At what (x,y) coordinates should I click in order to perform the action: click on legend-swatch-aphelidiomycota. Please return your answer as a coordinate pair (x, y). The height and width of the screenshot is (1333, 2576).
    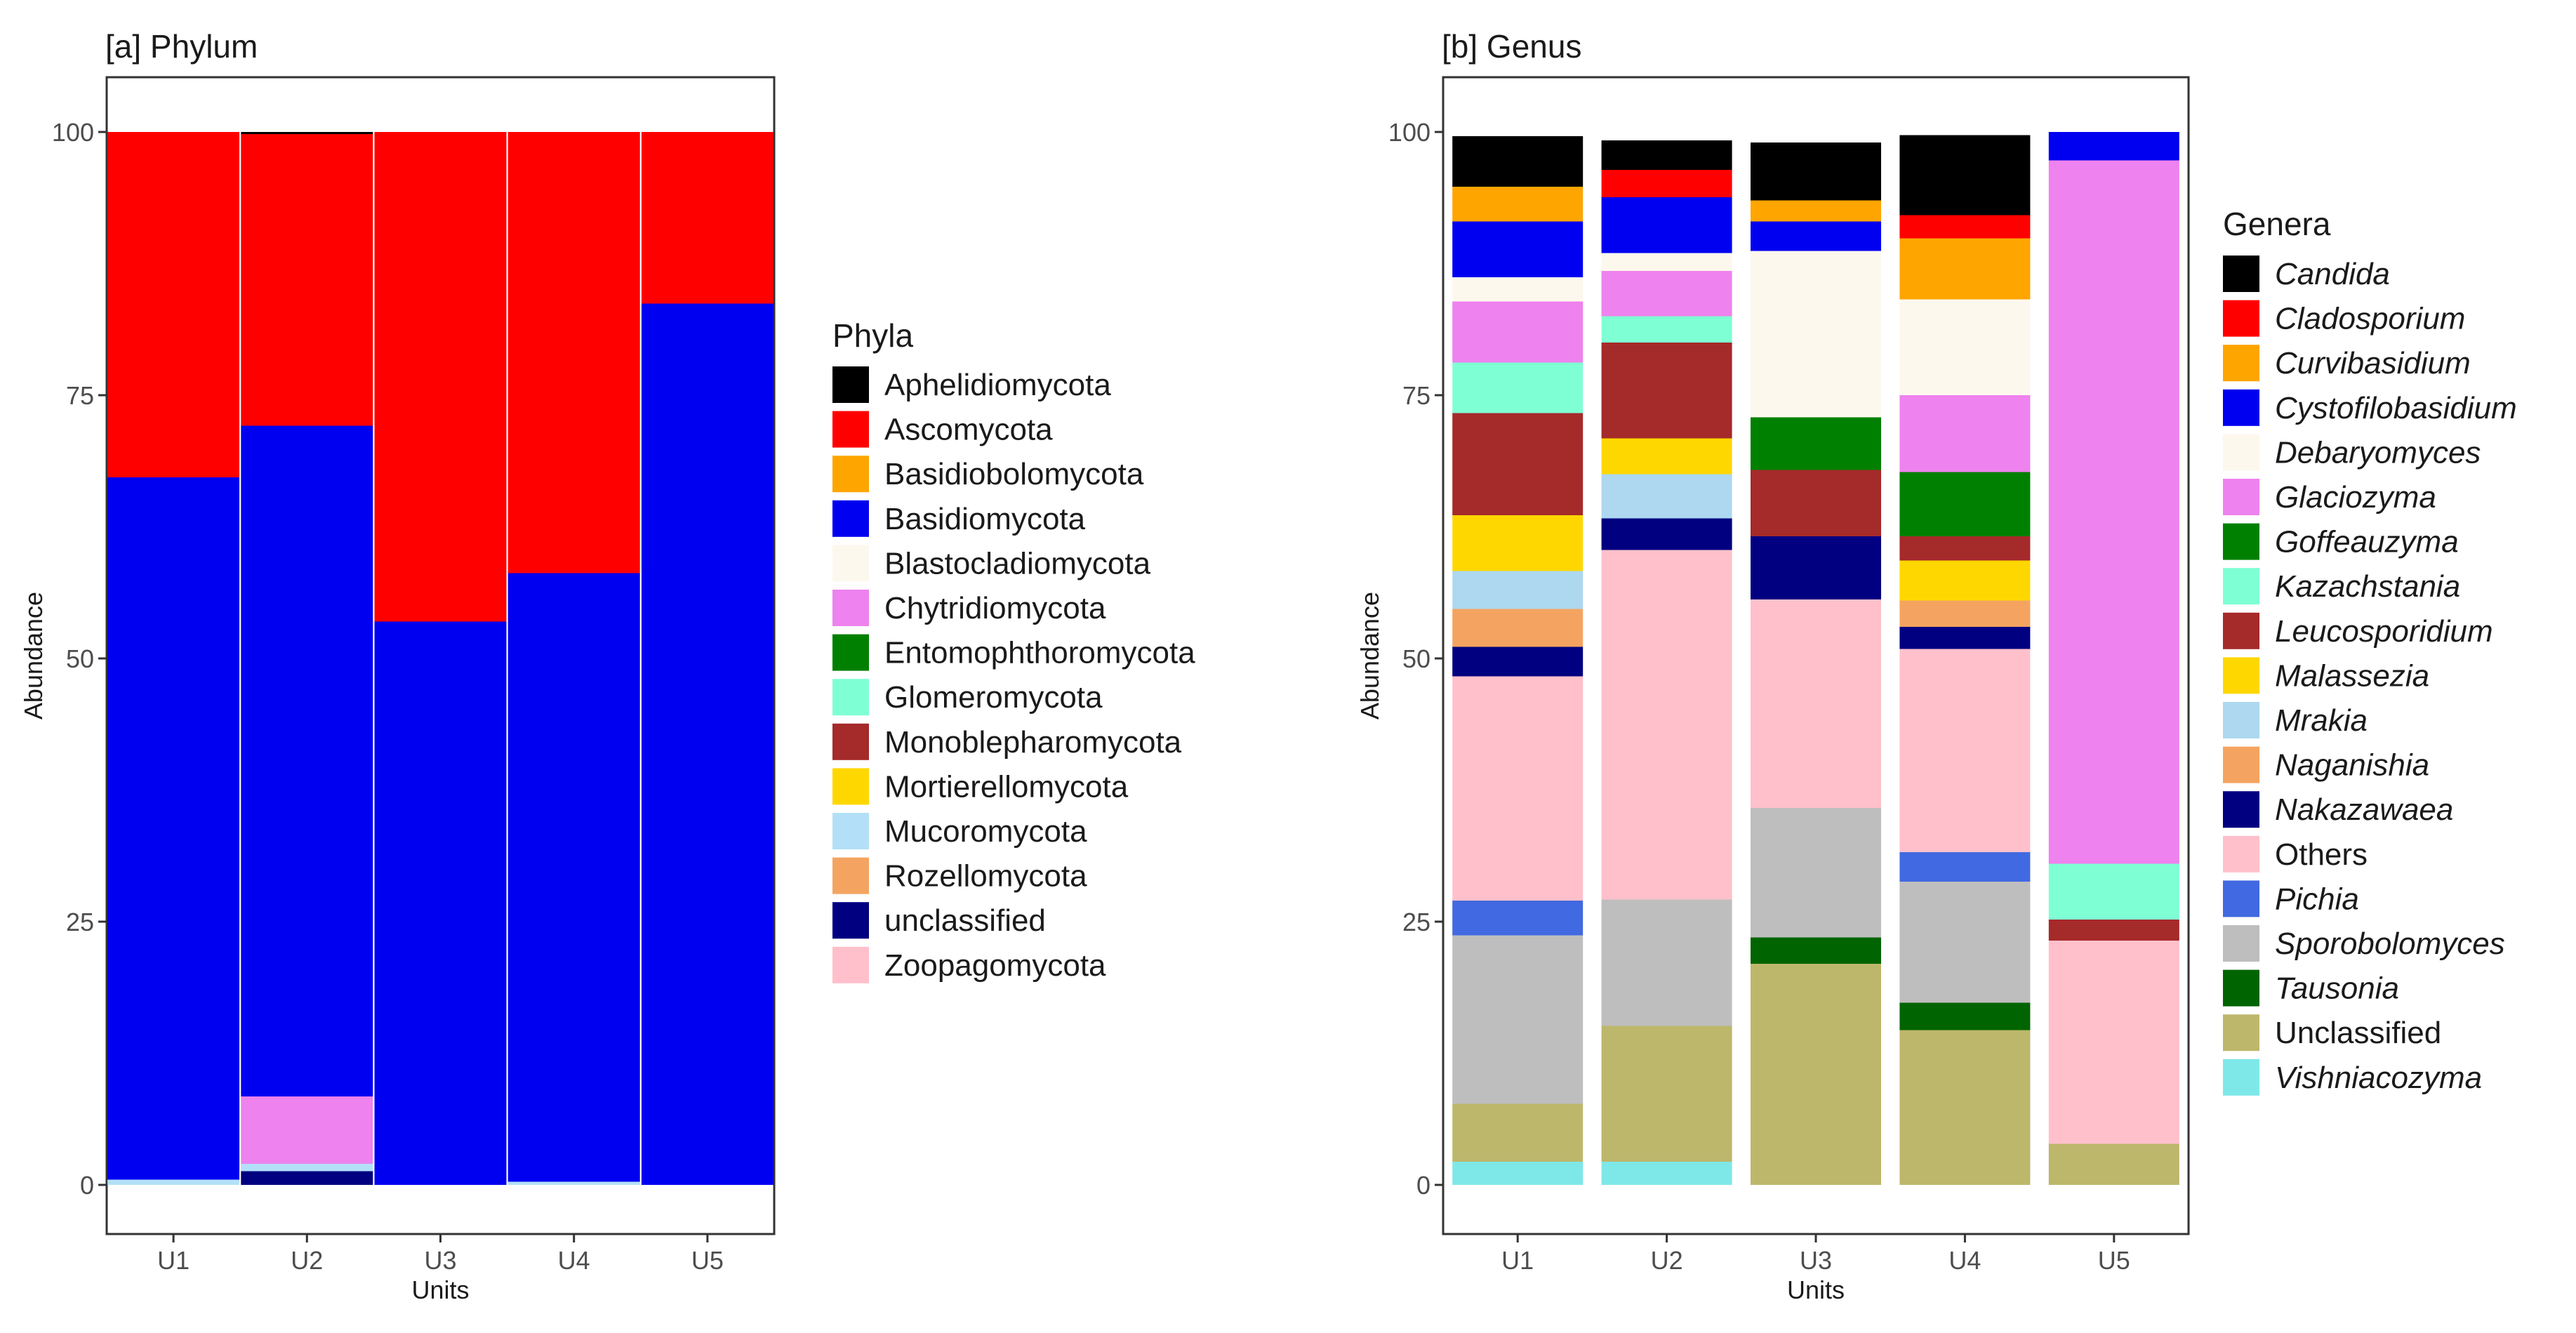
    Looking at the image, I should click on (851, 384).